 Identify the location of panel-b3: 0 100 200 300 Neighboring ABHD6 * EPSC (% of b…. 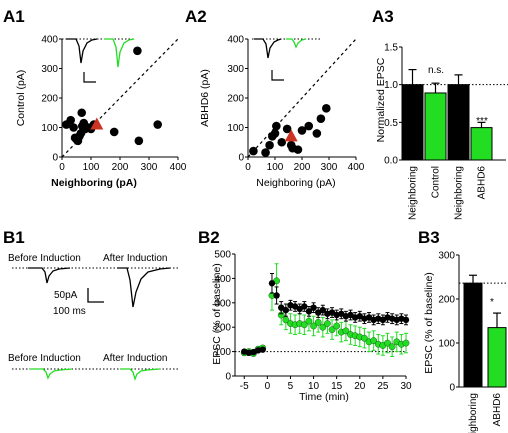
(465, 342).